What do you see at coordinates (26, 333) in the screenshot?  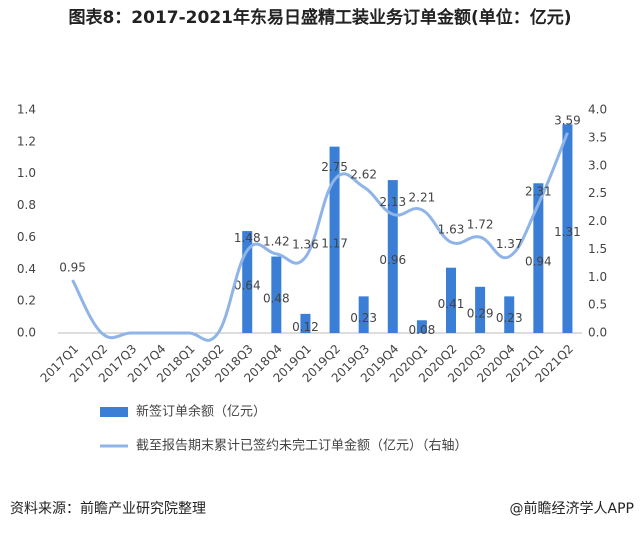 I see `y-tick-label: 0.0` at bounding box center [26, 333].